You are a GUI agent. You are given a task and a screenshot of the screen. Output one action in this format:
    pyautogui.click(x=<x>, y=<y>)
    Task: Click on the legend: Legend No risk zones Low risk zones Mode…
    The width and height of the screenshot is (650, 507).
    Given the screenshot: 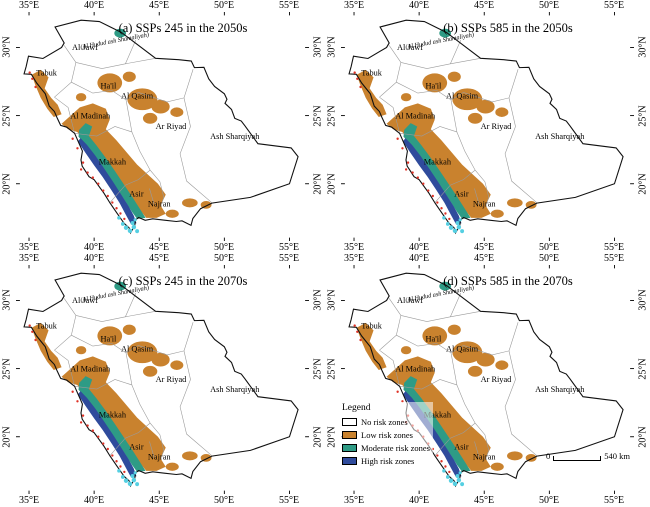 What is the action you would take?
    pyautogui.click(x=386, y=435)
    